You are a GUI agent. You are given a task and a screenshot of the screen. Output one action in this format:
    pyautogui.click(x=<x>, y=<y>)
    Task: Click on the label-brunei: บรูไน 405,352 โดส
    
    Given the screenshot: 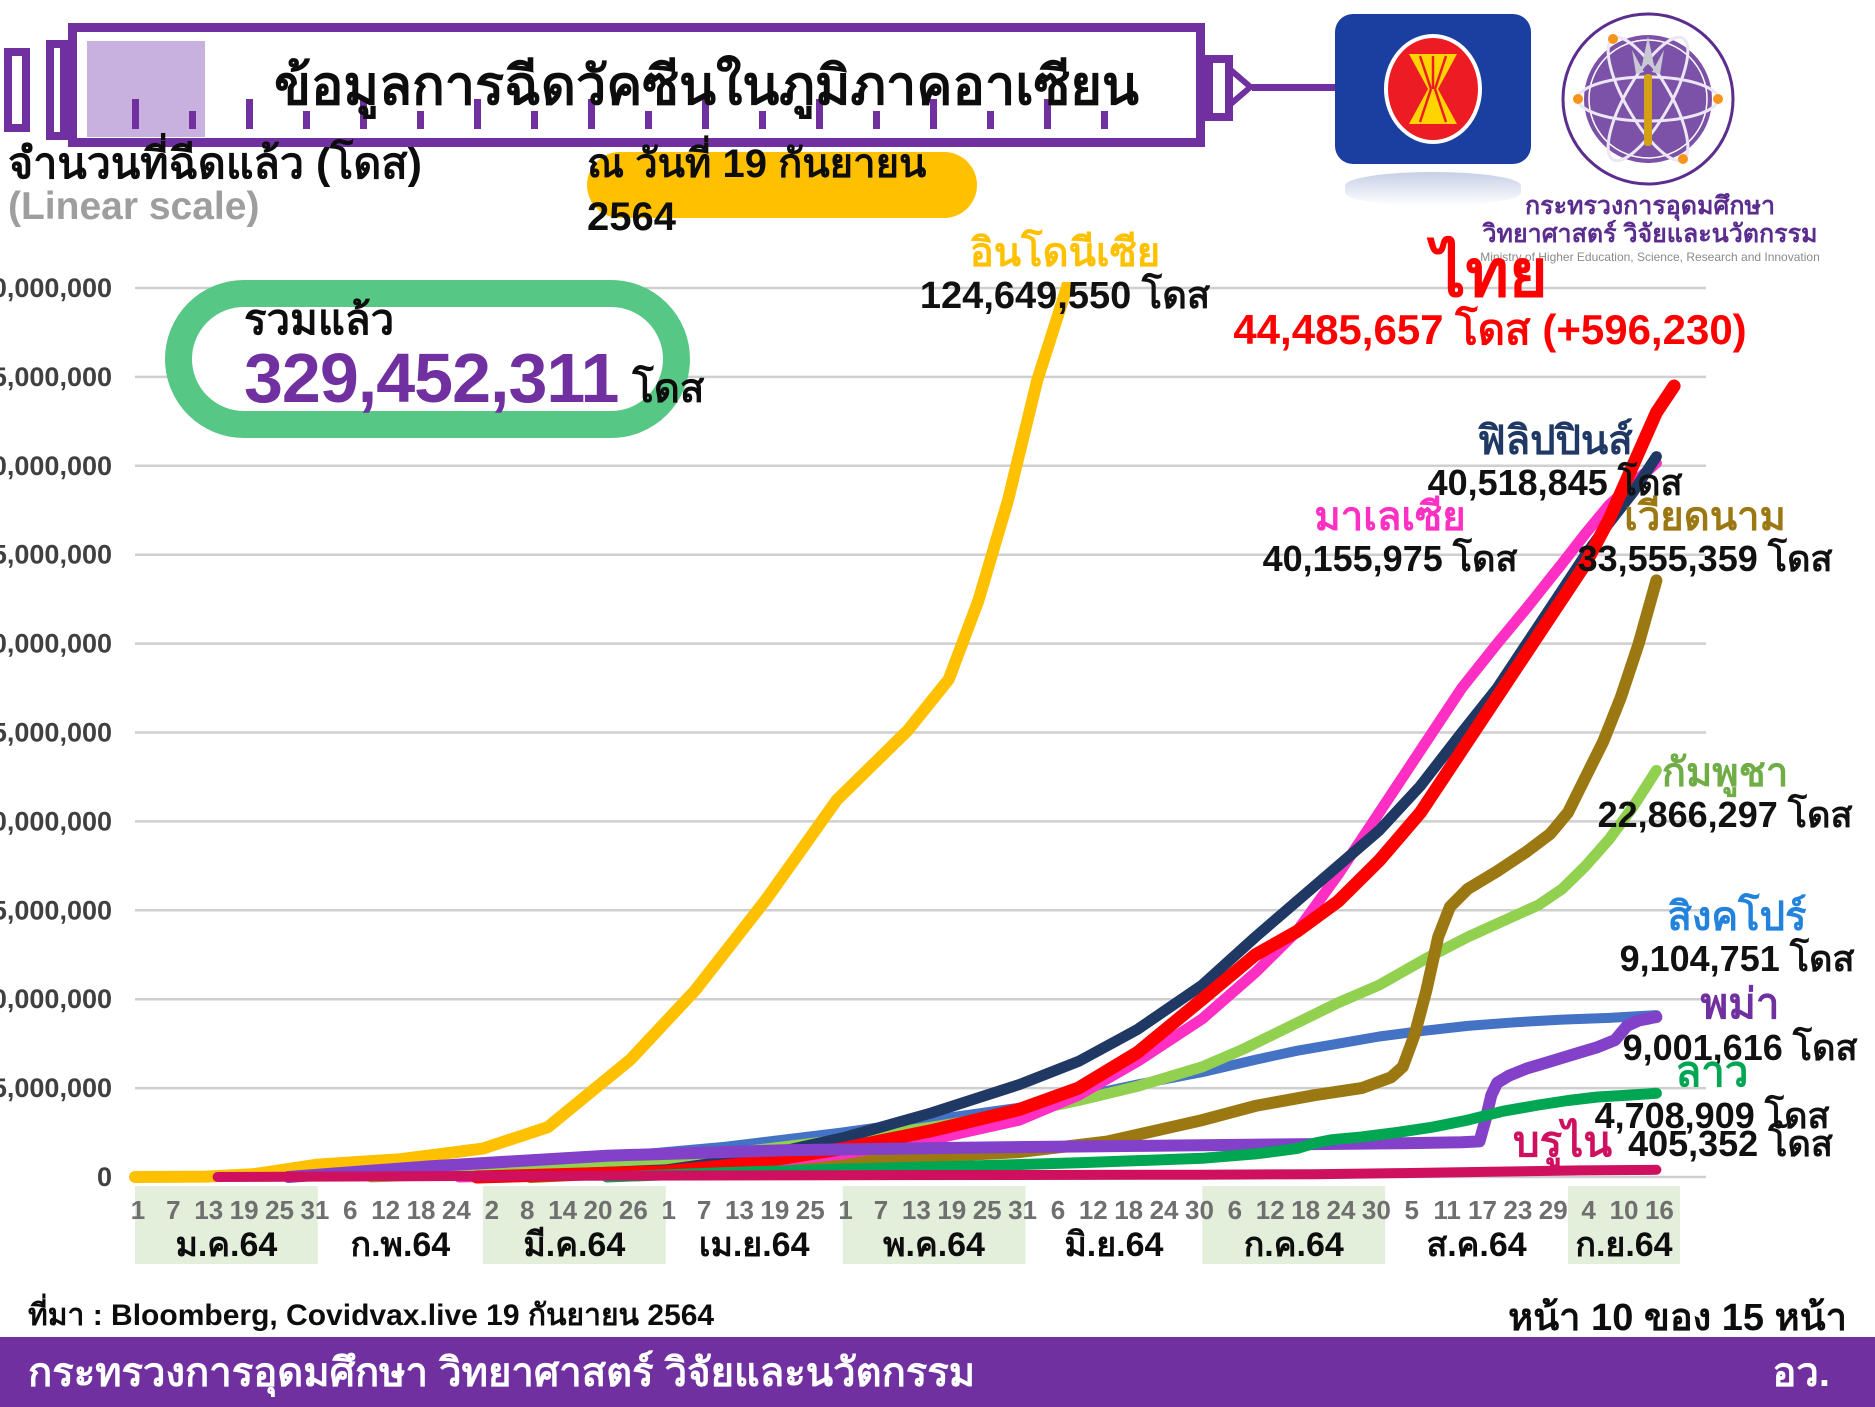 What is the action you would take?
    pyautogui.click(x=1673, y=1142)
    